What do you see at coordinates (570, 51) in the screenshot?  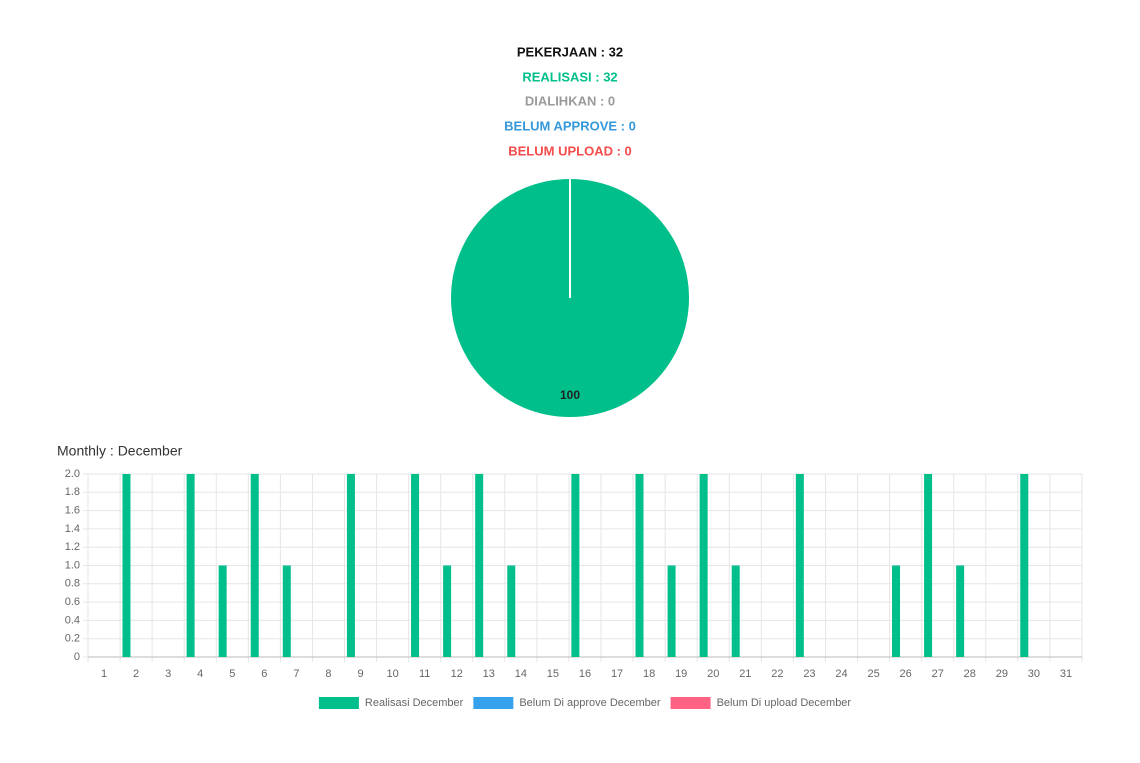 I see `summary-line: PEKERJAAN : 32` at bounding box center [570, 51].